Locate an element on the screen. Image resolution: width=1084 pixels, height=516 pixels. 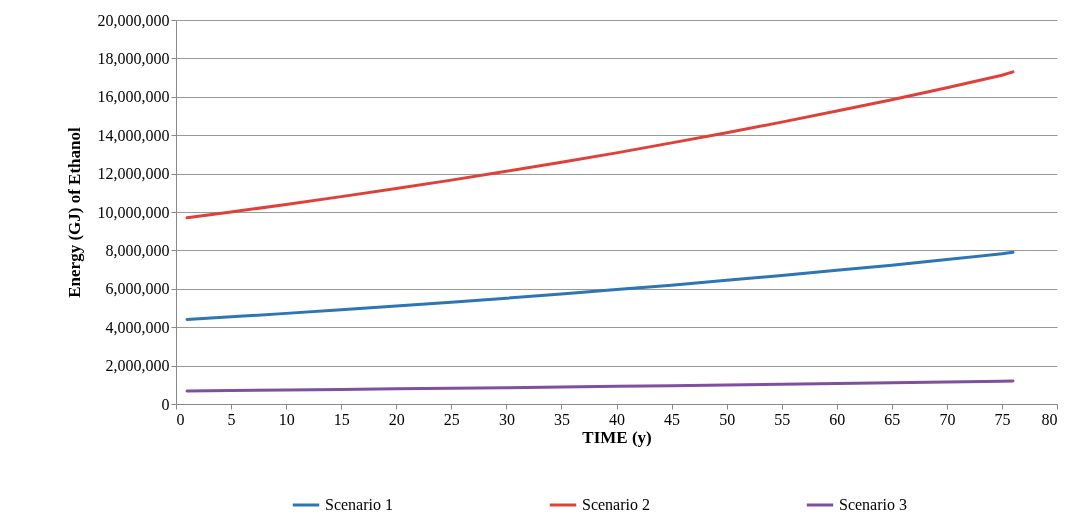
y-tick-label: 20,000,000 is located at coordinates (133, 20).